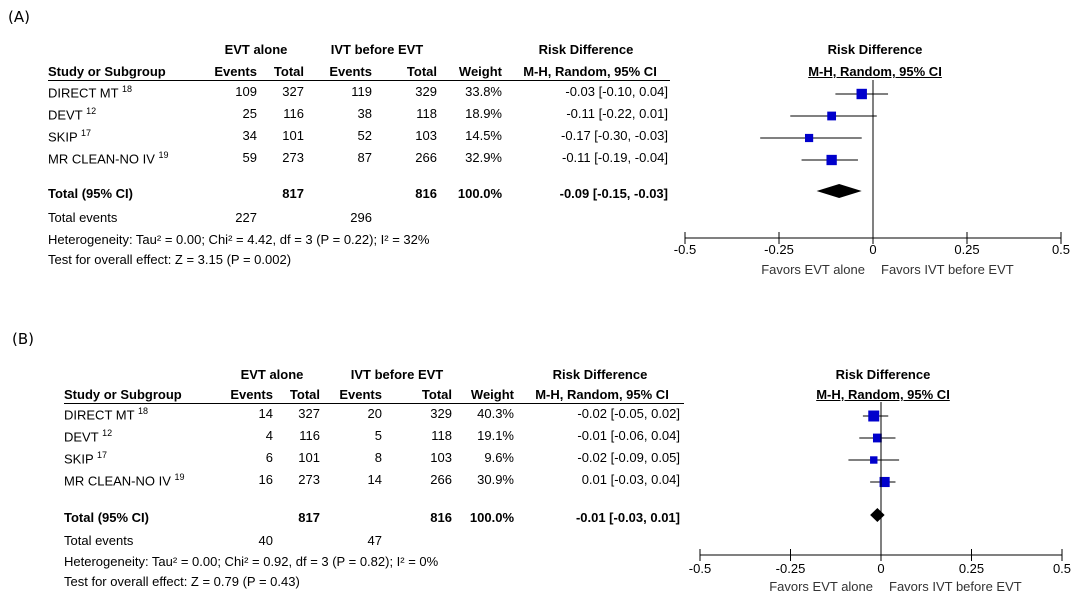  I want to click on ci-cell: 0.01 [-0.03, 0.04], so click(630, 479).